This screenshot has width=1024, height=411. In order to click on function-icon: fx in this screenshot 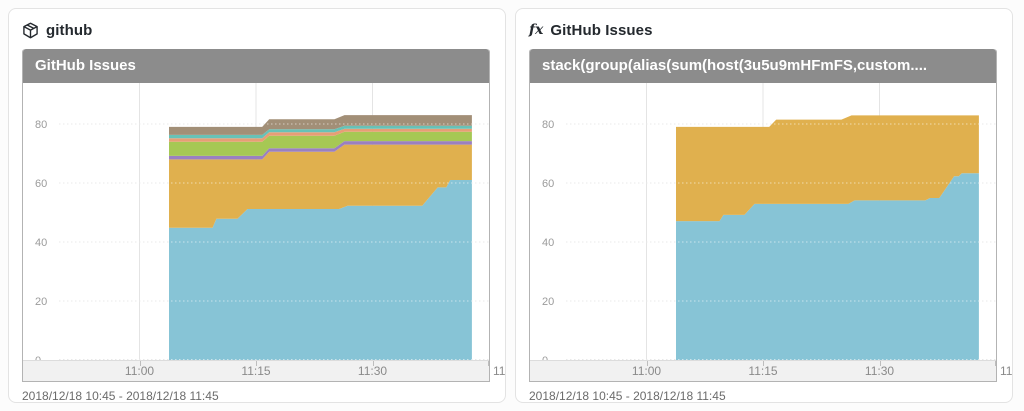, I will do `click(536, 30)`.